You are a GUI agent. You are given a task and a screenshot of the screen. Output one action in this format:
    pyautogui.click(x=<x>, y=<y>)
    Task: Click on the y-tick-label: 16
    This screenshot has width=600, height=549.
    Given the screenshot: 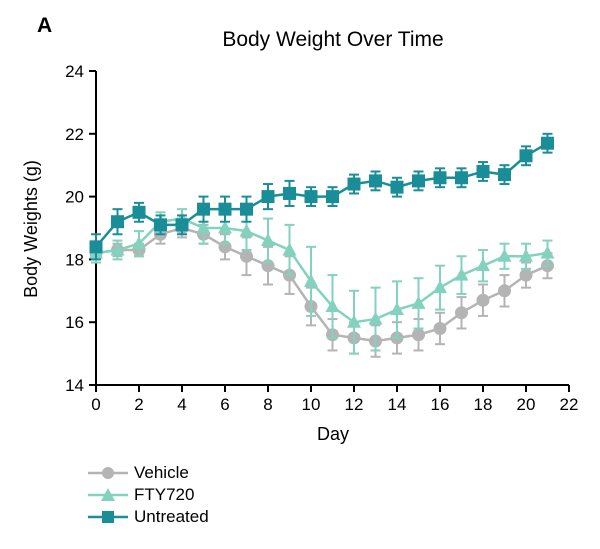 What is the action you would take?
    pyautogui.click(x=74, y=322)
    